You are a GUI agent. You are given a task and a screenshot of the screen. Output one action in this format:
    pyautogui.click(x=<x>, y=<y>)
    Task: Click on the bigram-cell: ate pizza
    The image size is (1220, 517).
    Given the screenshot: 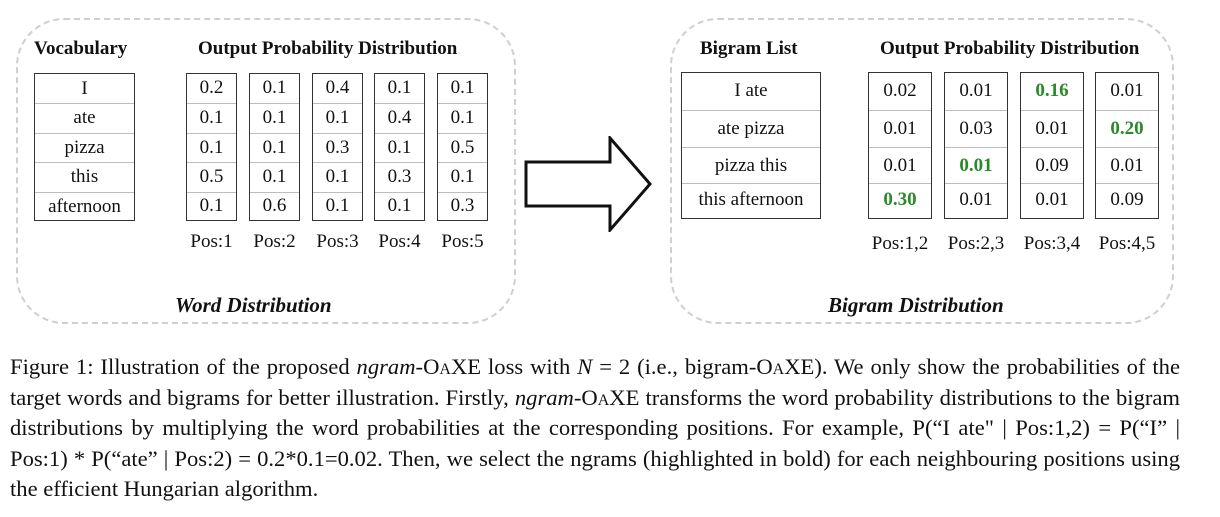 What is the action you would take?
    pyautogui.click(x=751, y=128)
    